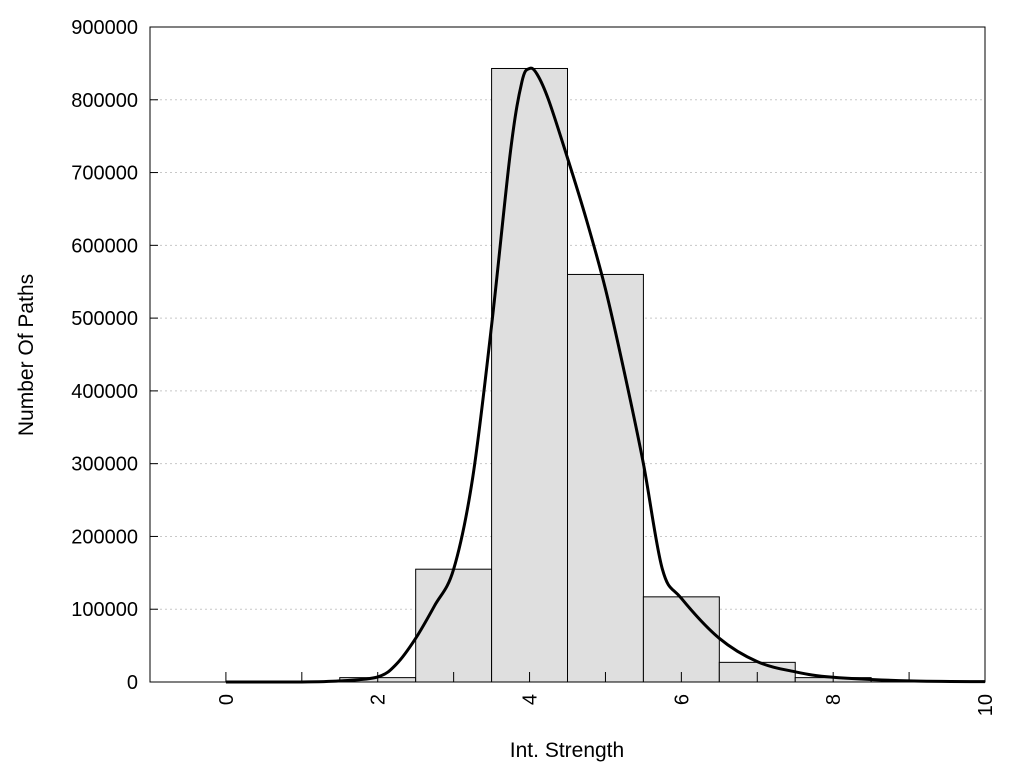  I want to click on x-tick-label: 8, so click(834, 699).